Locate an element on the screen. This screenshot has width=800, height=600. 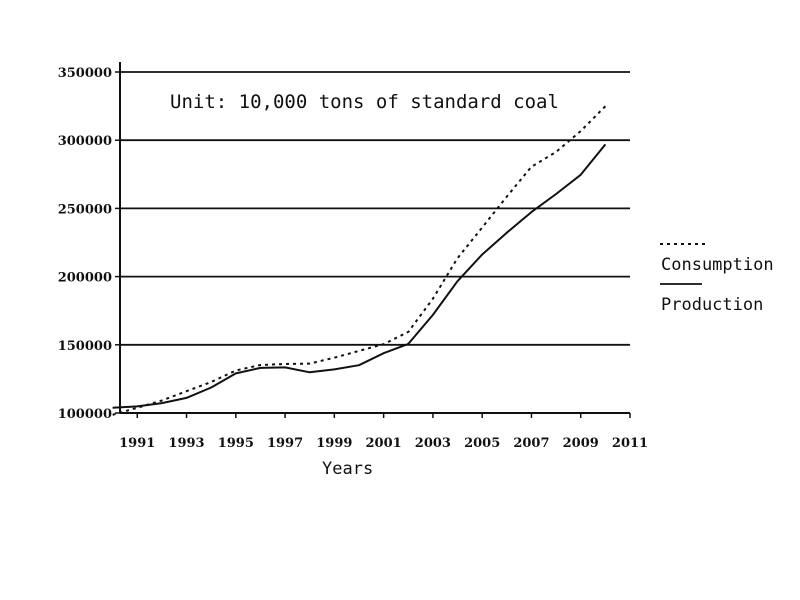
x-tick-label-2003: 2003 is located at coordinates (433, 443).